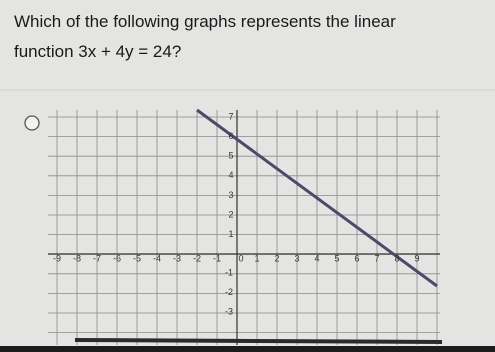  Describe the element at coordinates (230, 136) in the screenshot. I see `y-tick-label: 6` at that location.